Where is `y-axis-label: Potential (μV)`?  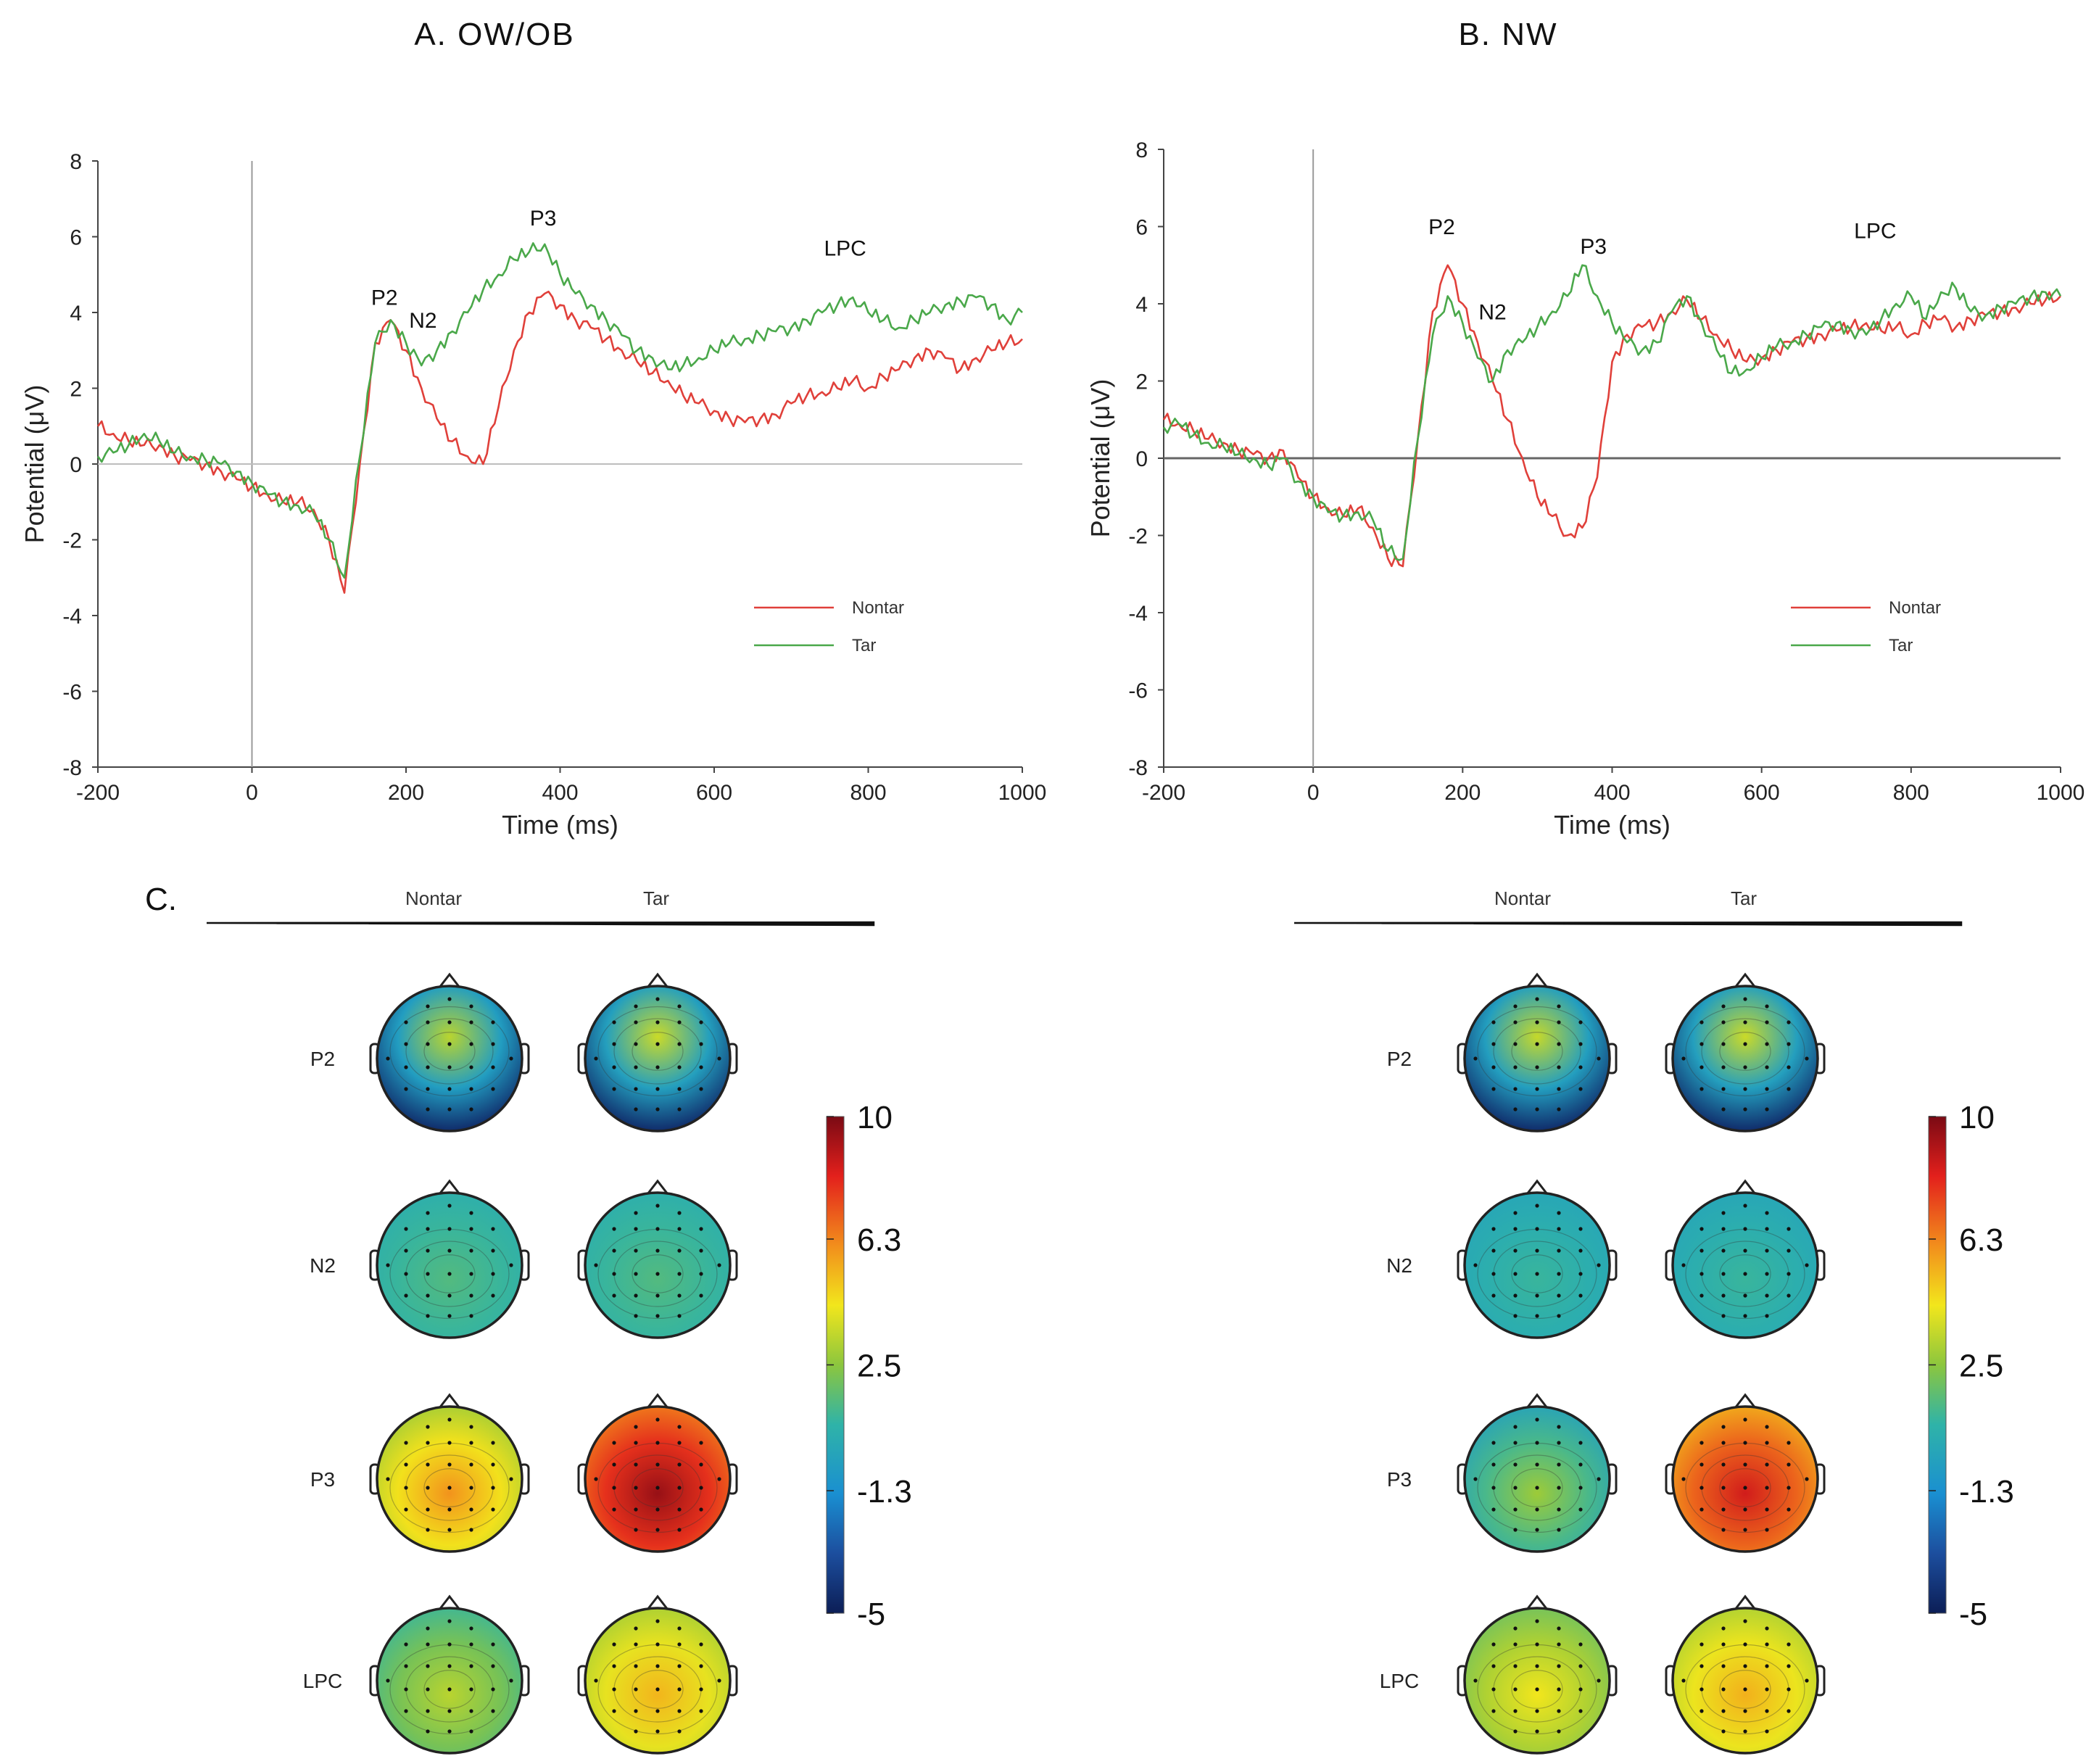
y-axis-label: Potential (μV) is located at coordinates (34, 464).